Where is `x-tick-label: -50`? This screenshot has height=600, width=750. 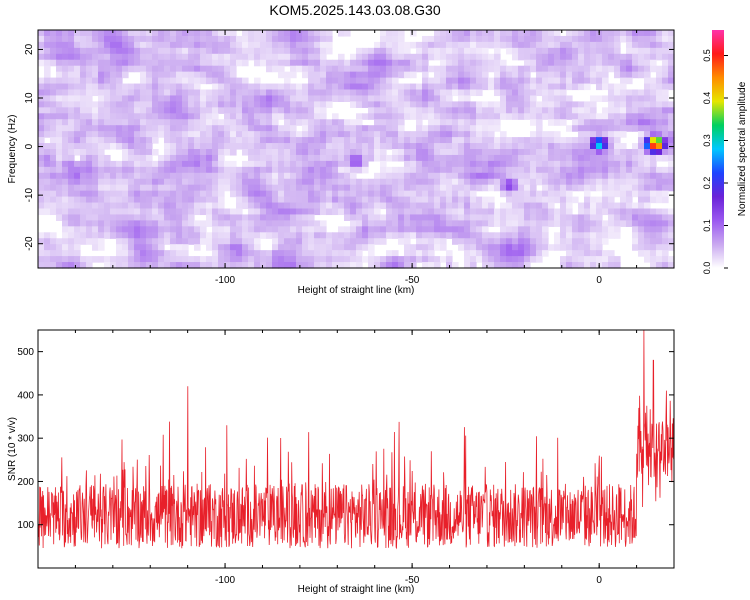
x-tick-label: -50 is located at coordinates (412, 580).